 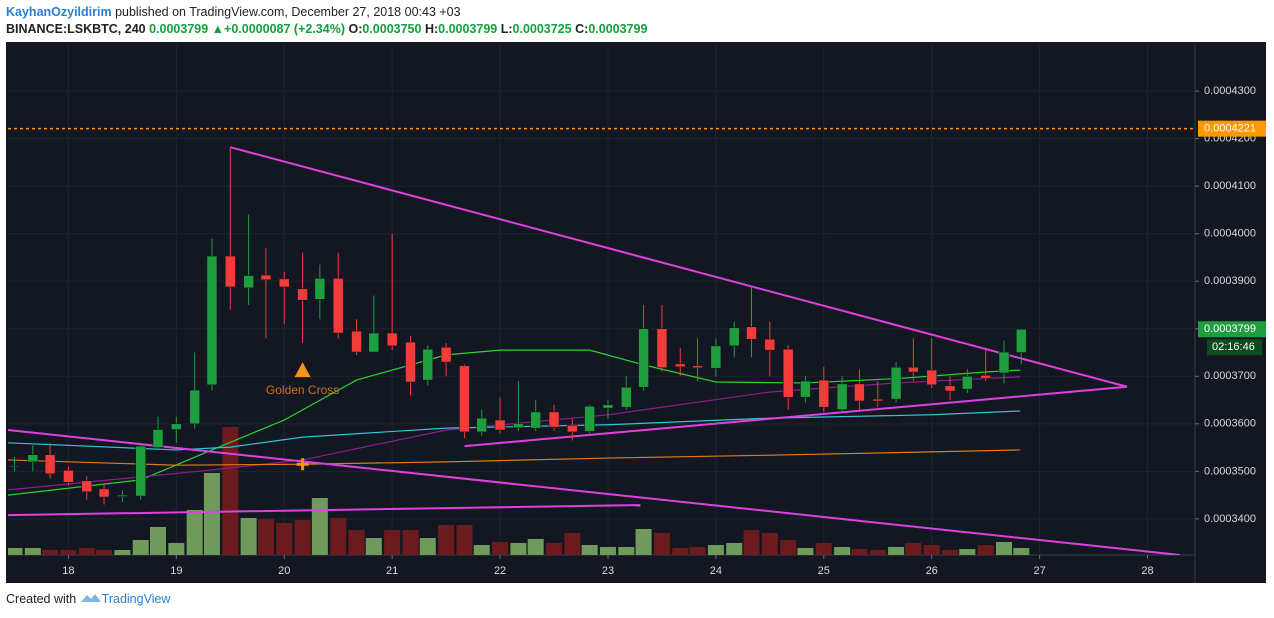 I want to click on last-price-label: 0.0003799, so click(x=1230, y=329).